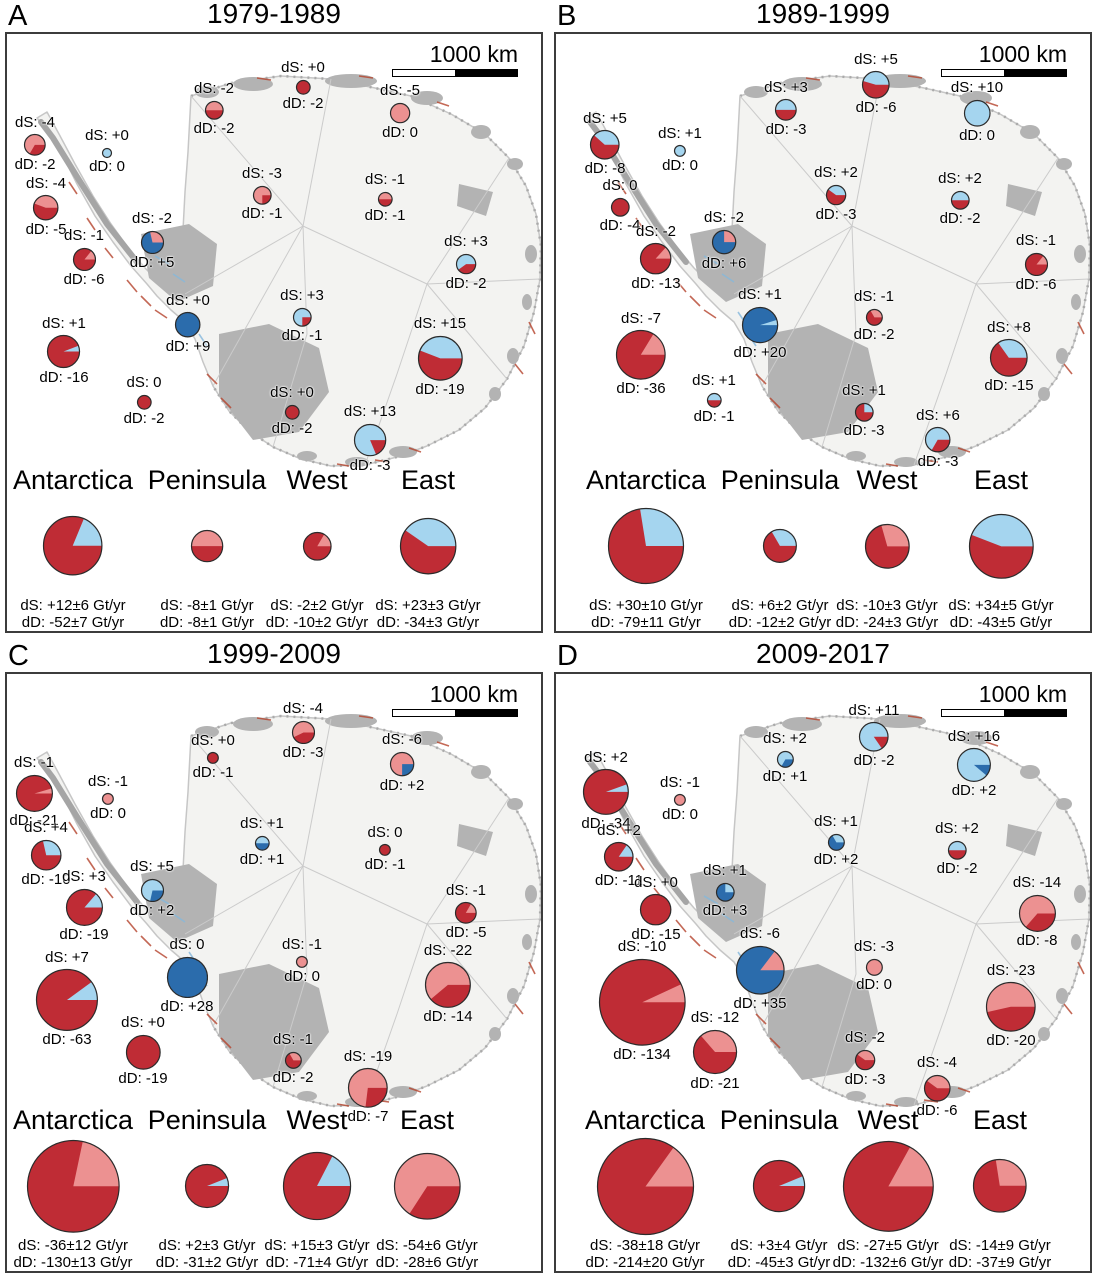 Image resolution: width=1098 pixels, height=1280 pixels. What do you see at coordinates (274, 14) in the screenshot?
I see `panel-title: 1979-1989` at bounding box center [274, 14].